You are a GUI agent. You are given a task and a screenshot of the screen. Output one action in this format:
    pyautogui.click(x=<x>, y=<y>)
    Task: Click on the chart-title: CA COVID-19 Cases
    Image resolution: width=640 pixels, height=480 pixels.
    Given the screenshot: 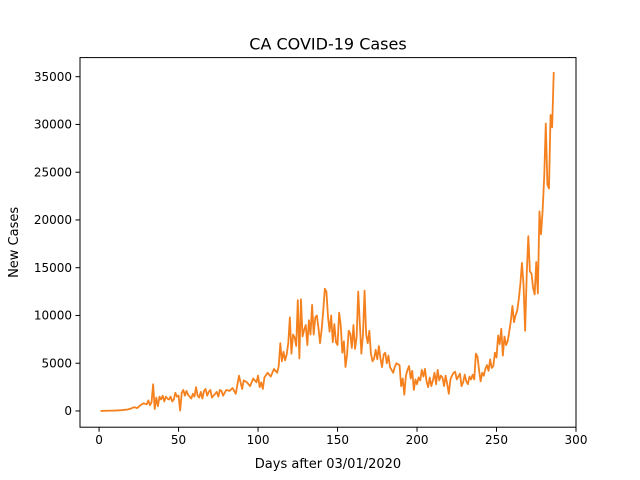 What is the action you would take?
    pyautogui.click(x=327, y=44)
    